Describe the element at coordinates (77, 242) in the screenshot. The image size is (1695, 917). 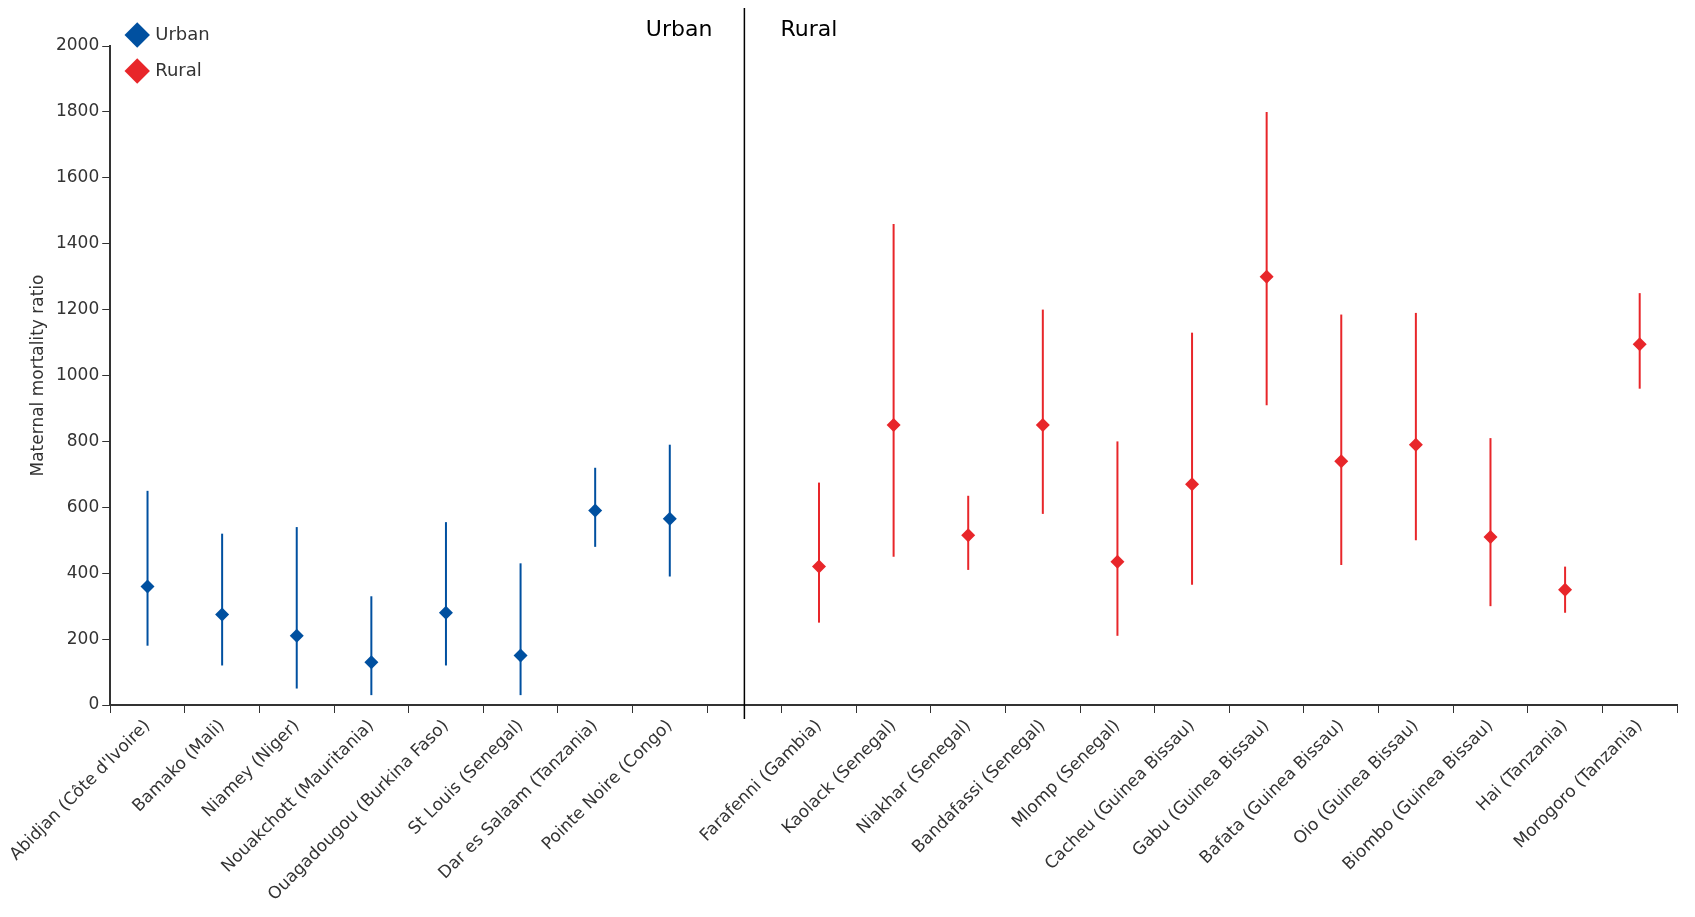
I see `y-tick-label: 1400` at that location.